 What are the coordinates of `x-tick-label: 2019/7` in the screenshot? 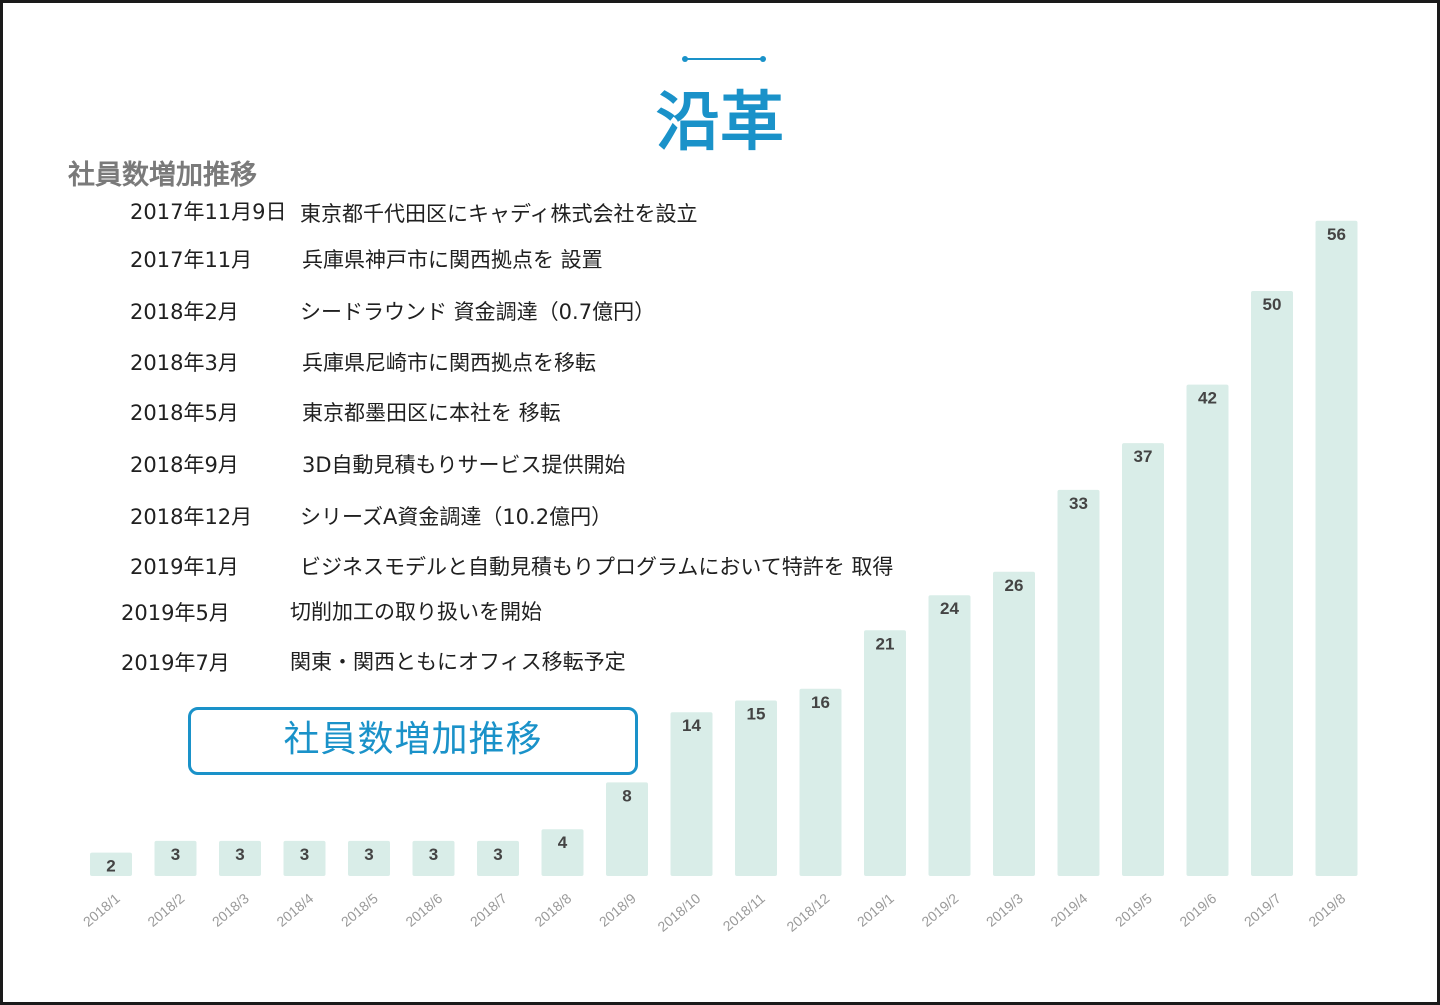 It's located at (1262, 910).